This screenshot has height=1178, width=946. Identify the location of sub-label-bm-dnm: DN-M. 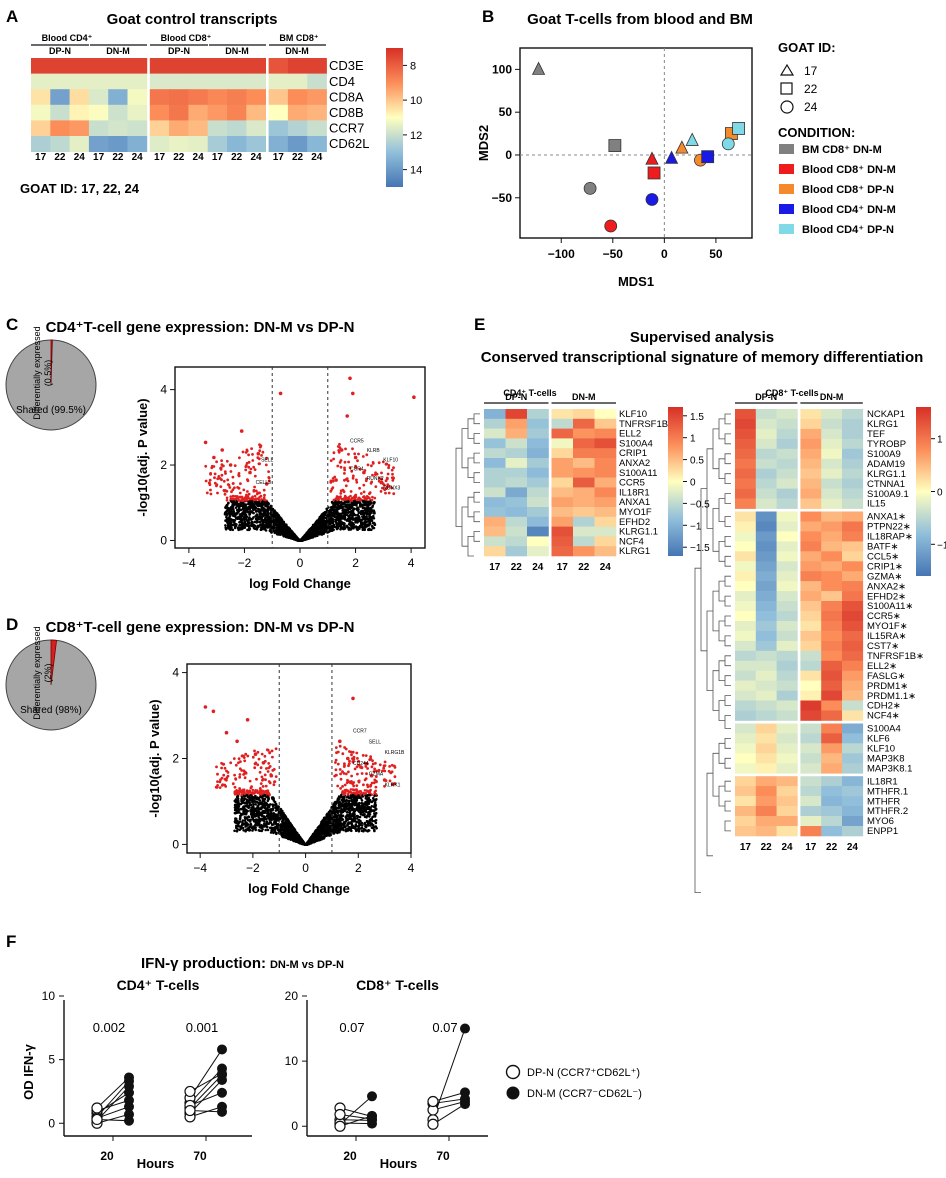
(297, 51).